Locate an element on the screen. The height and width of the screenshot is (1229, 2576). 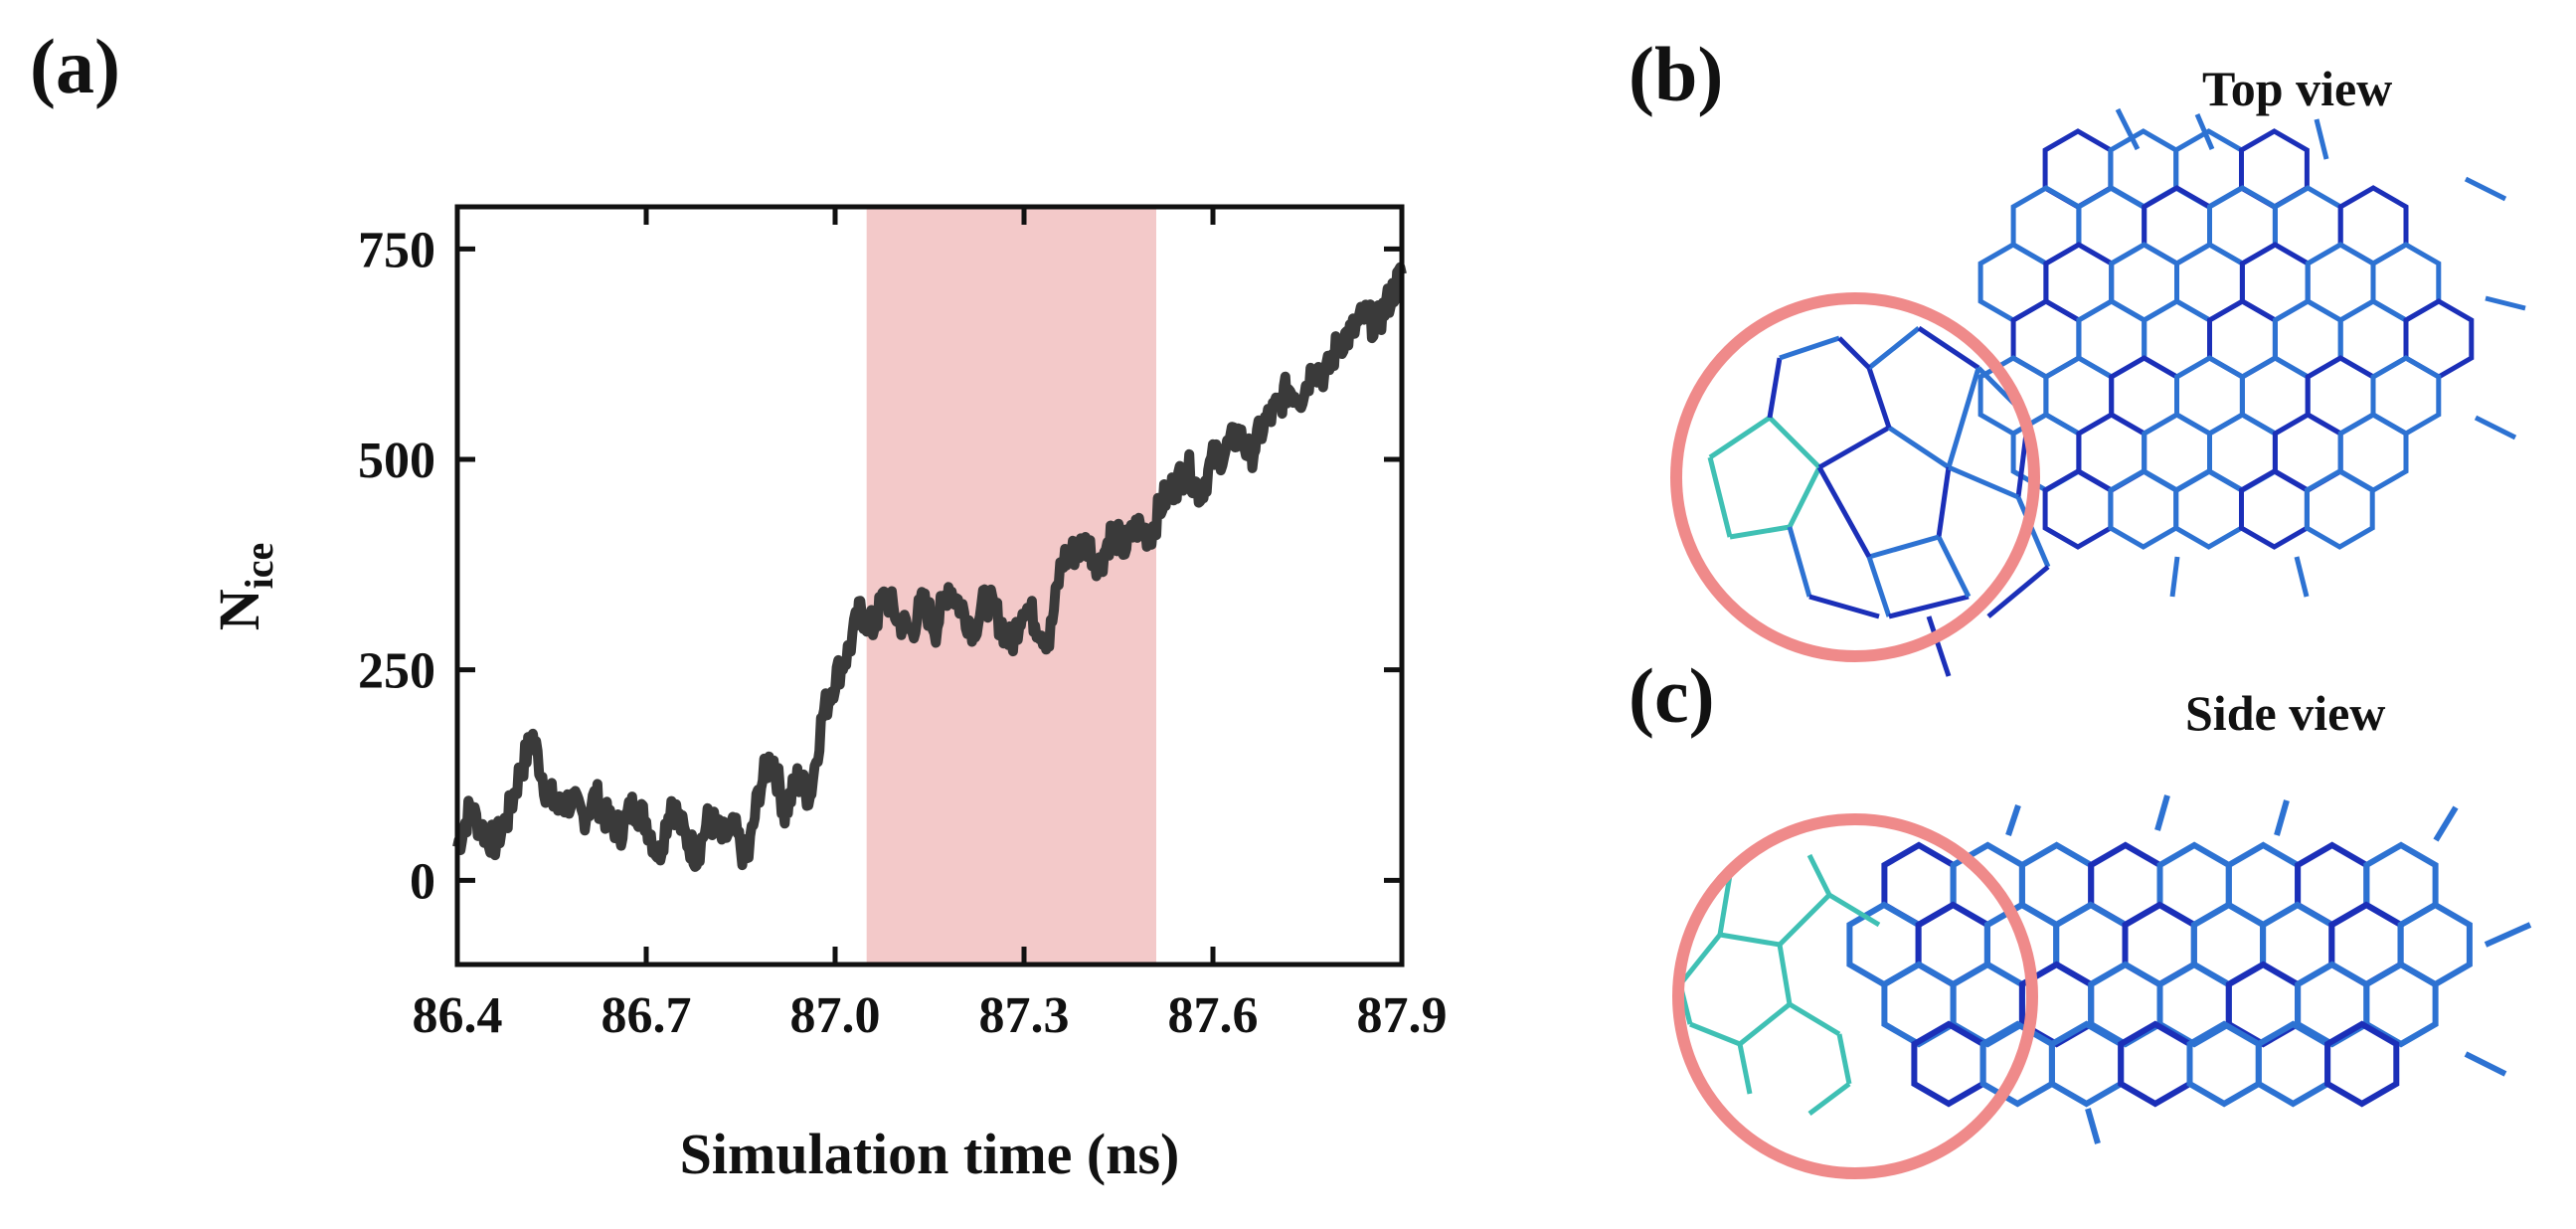
top-view-title: Top view is located at coordinates (2297, 88).